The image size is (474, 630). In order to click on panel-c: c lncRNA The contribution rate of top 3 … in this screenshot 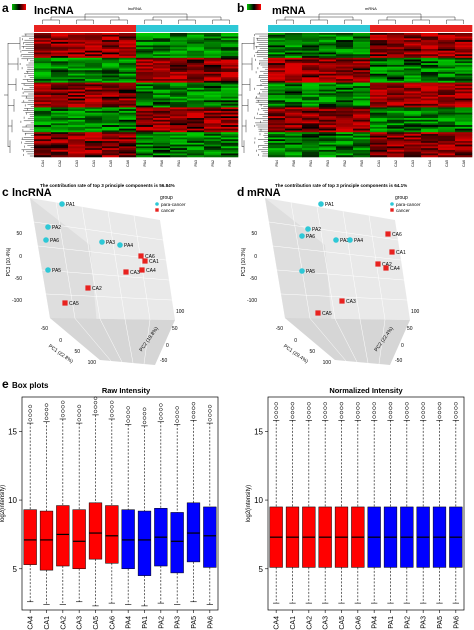, I will do `click(94, 274)`.